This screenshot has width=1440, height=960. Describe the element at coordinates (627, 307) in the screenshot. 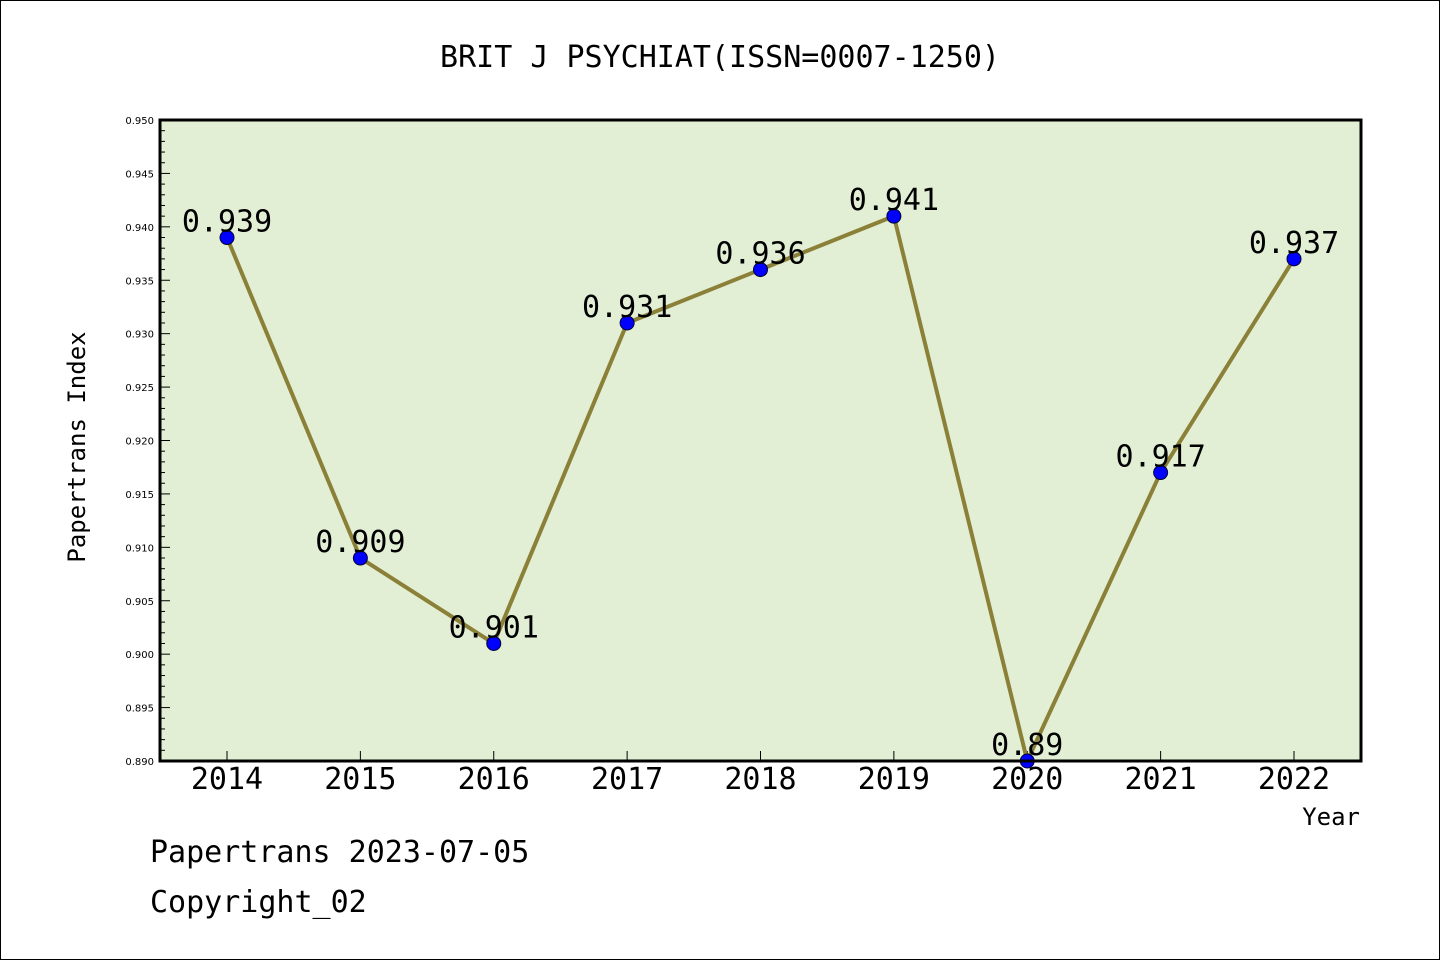

I see `data-label: 0.931` at that location.